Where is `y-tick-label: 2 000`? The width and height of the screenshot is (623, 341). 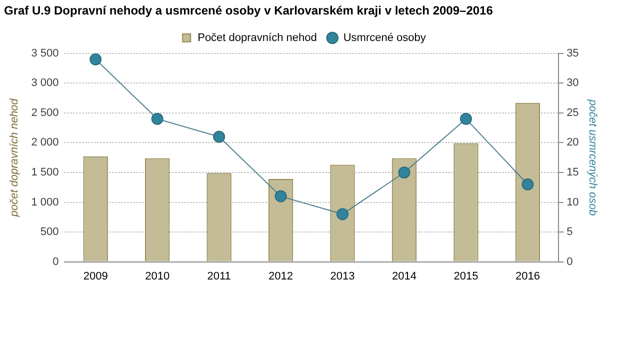 y-tick-label: 2 000 is located at coordinates (45, 142).